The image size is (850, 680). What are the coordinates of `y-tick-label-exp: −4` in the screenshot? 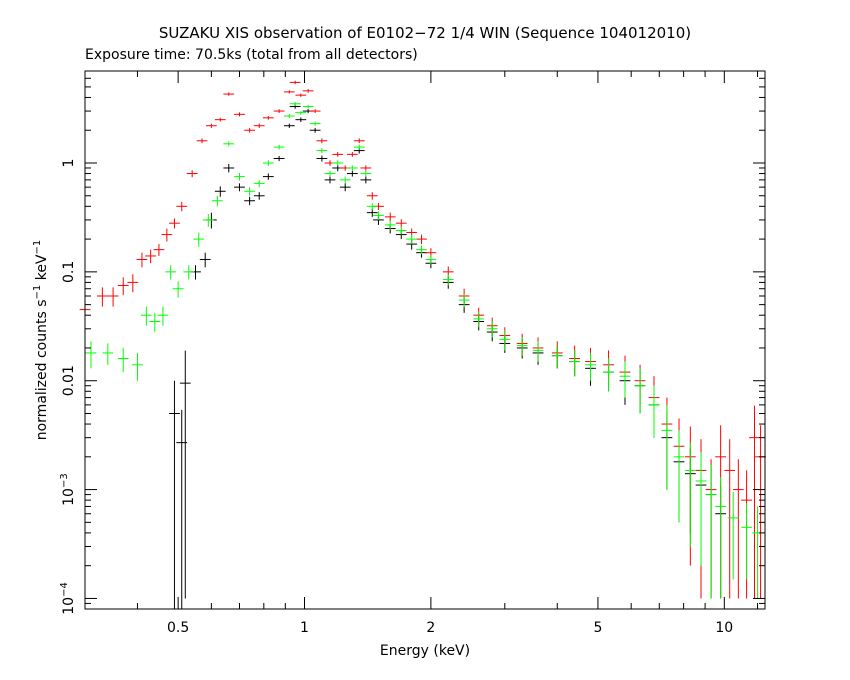 It's located at (64, 589).